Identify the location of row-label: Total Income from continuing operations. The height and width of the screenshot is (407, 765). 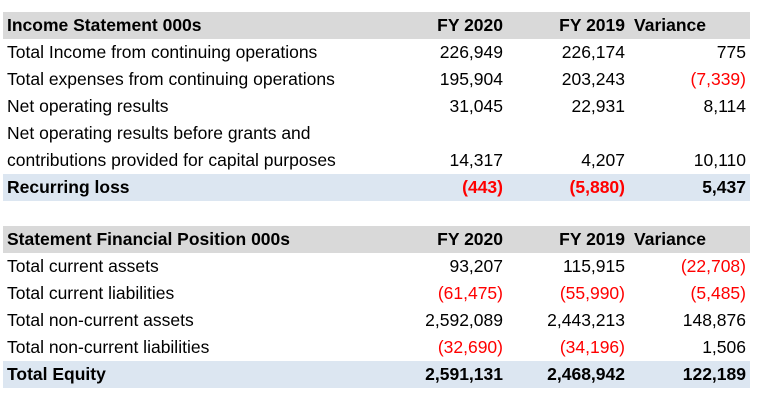
(162, 52).